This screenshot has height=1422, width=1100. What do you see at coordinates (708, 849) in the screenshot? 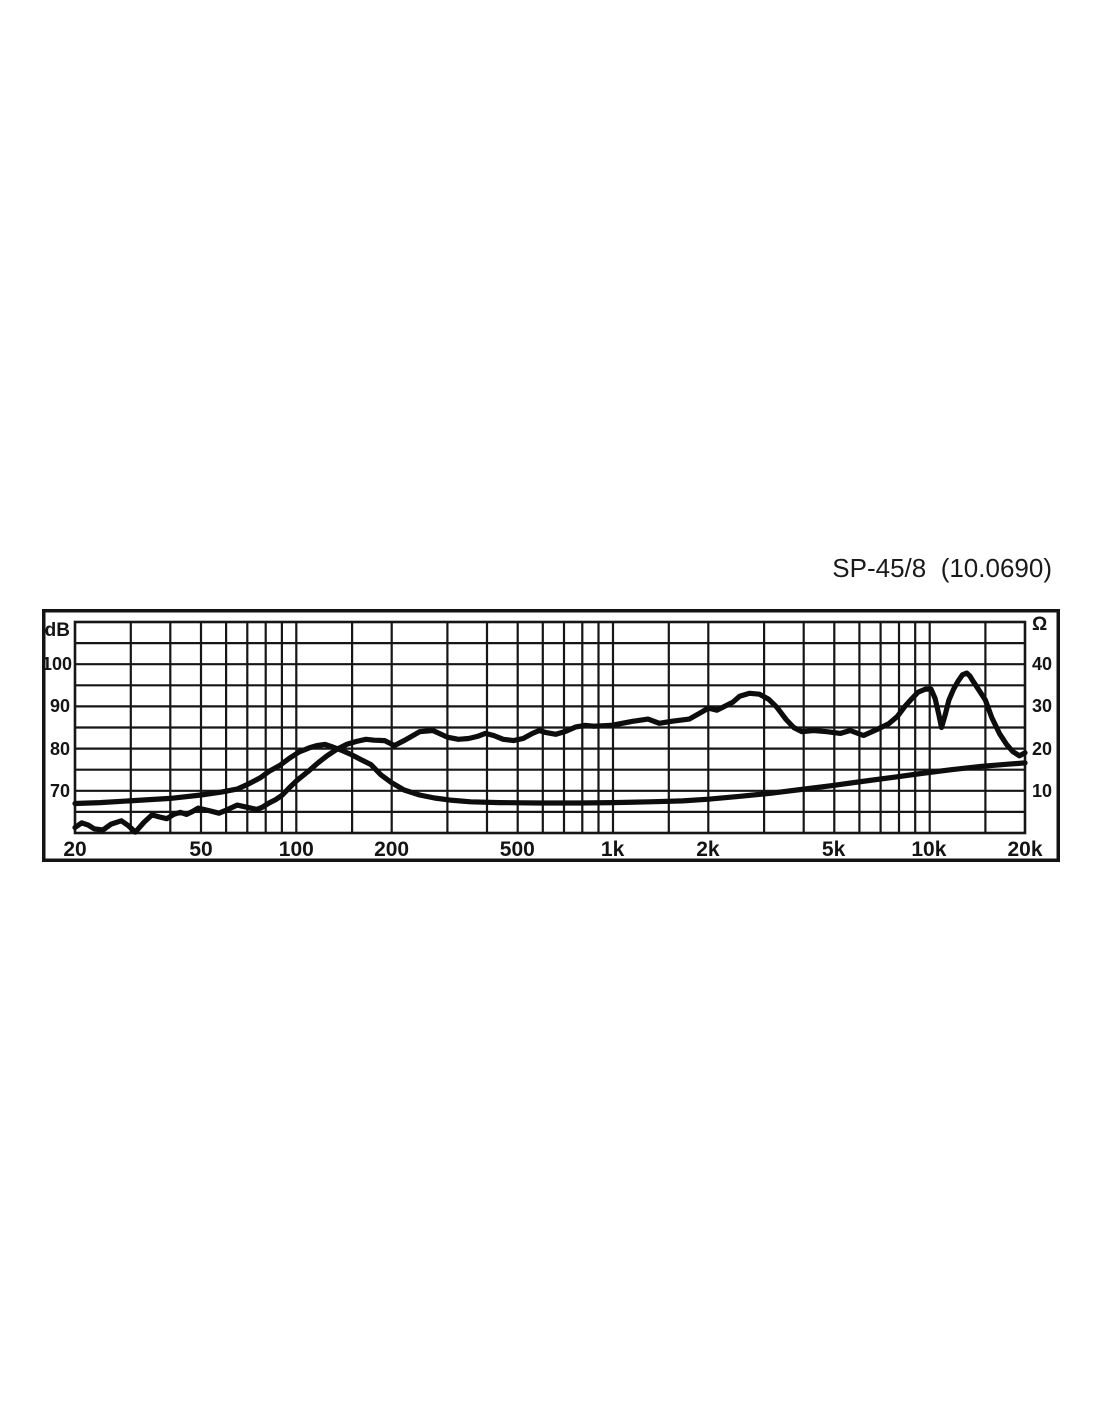
I see `x-axis-tick-2k: 2k` at bounding box center [708, 849].